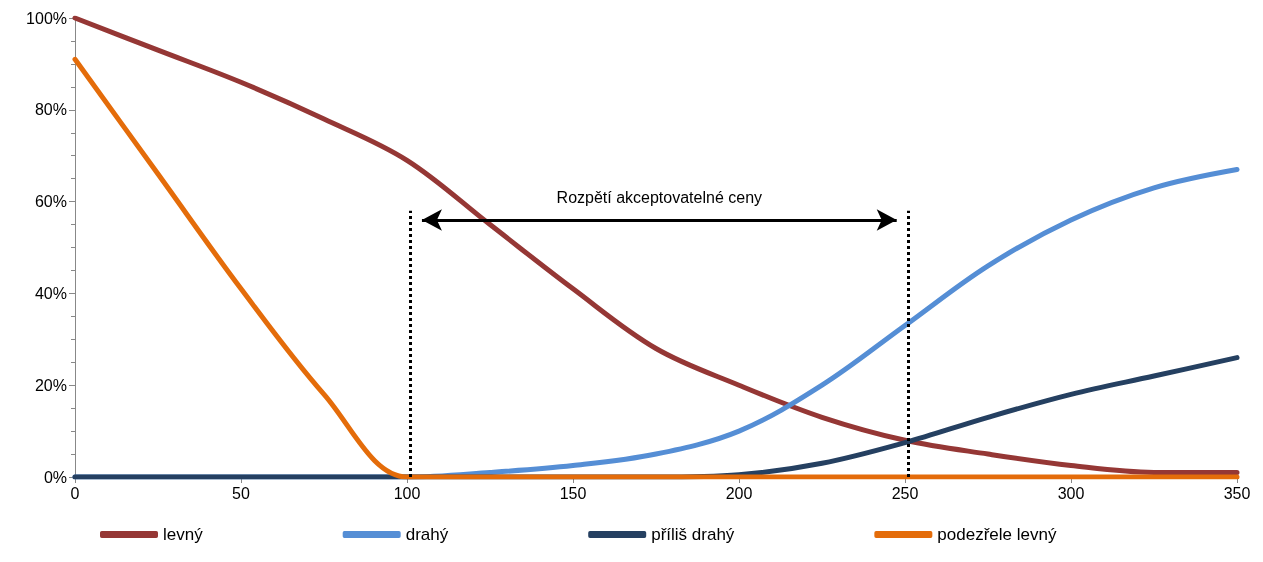 Image resolution: width=1263 pixels, height=562 pixels. Describe the element at coordinates (427, 534) in the screenshot. I see `legend-label: drahý` at that location.